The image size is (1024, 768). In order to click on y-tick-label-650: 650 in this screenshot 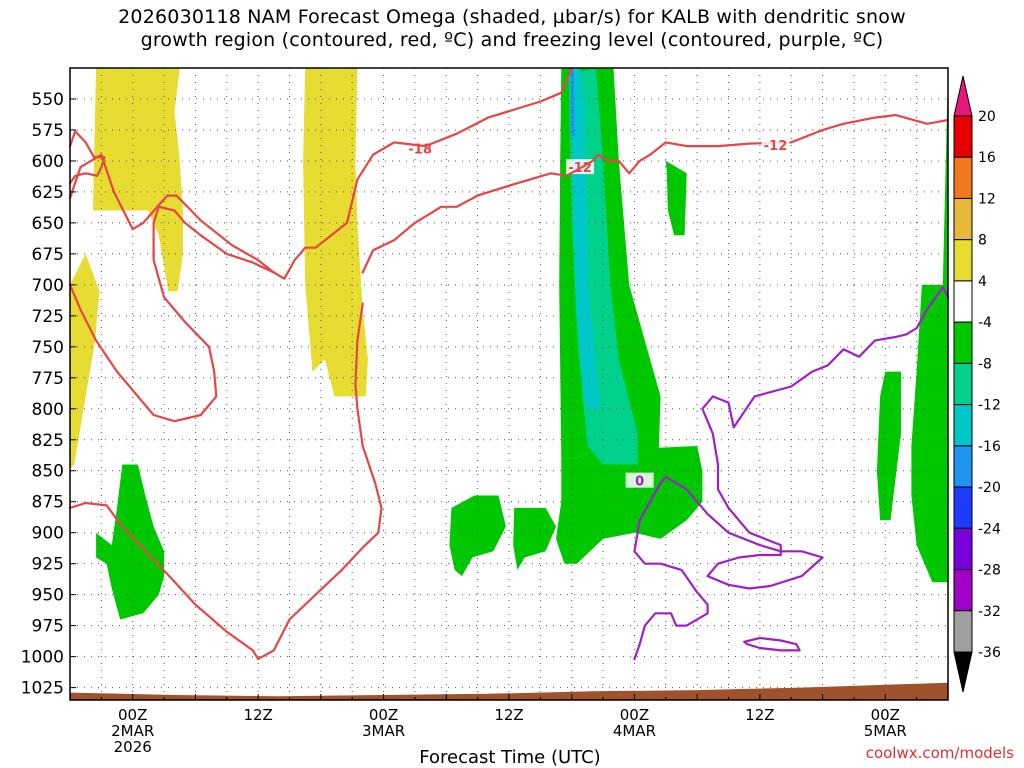, I will do `click(48, 224)`.